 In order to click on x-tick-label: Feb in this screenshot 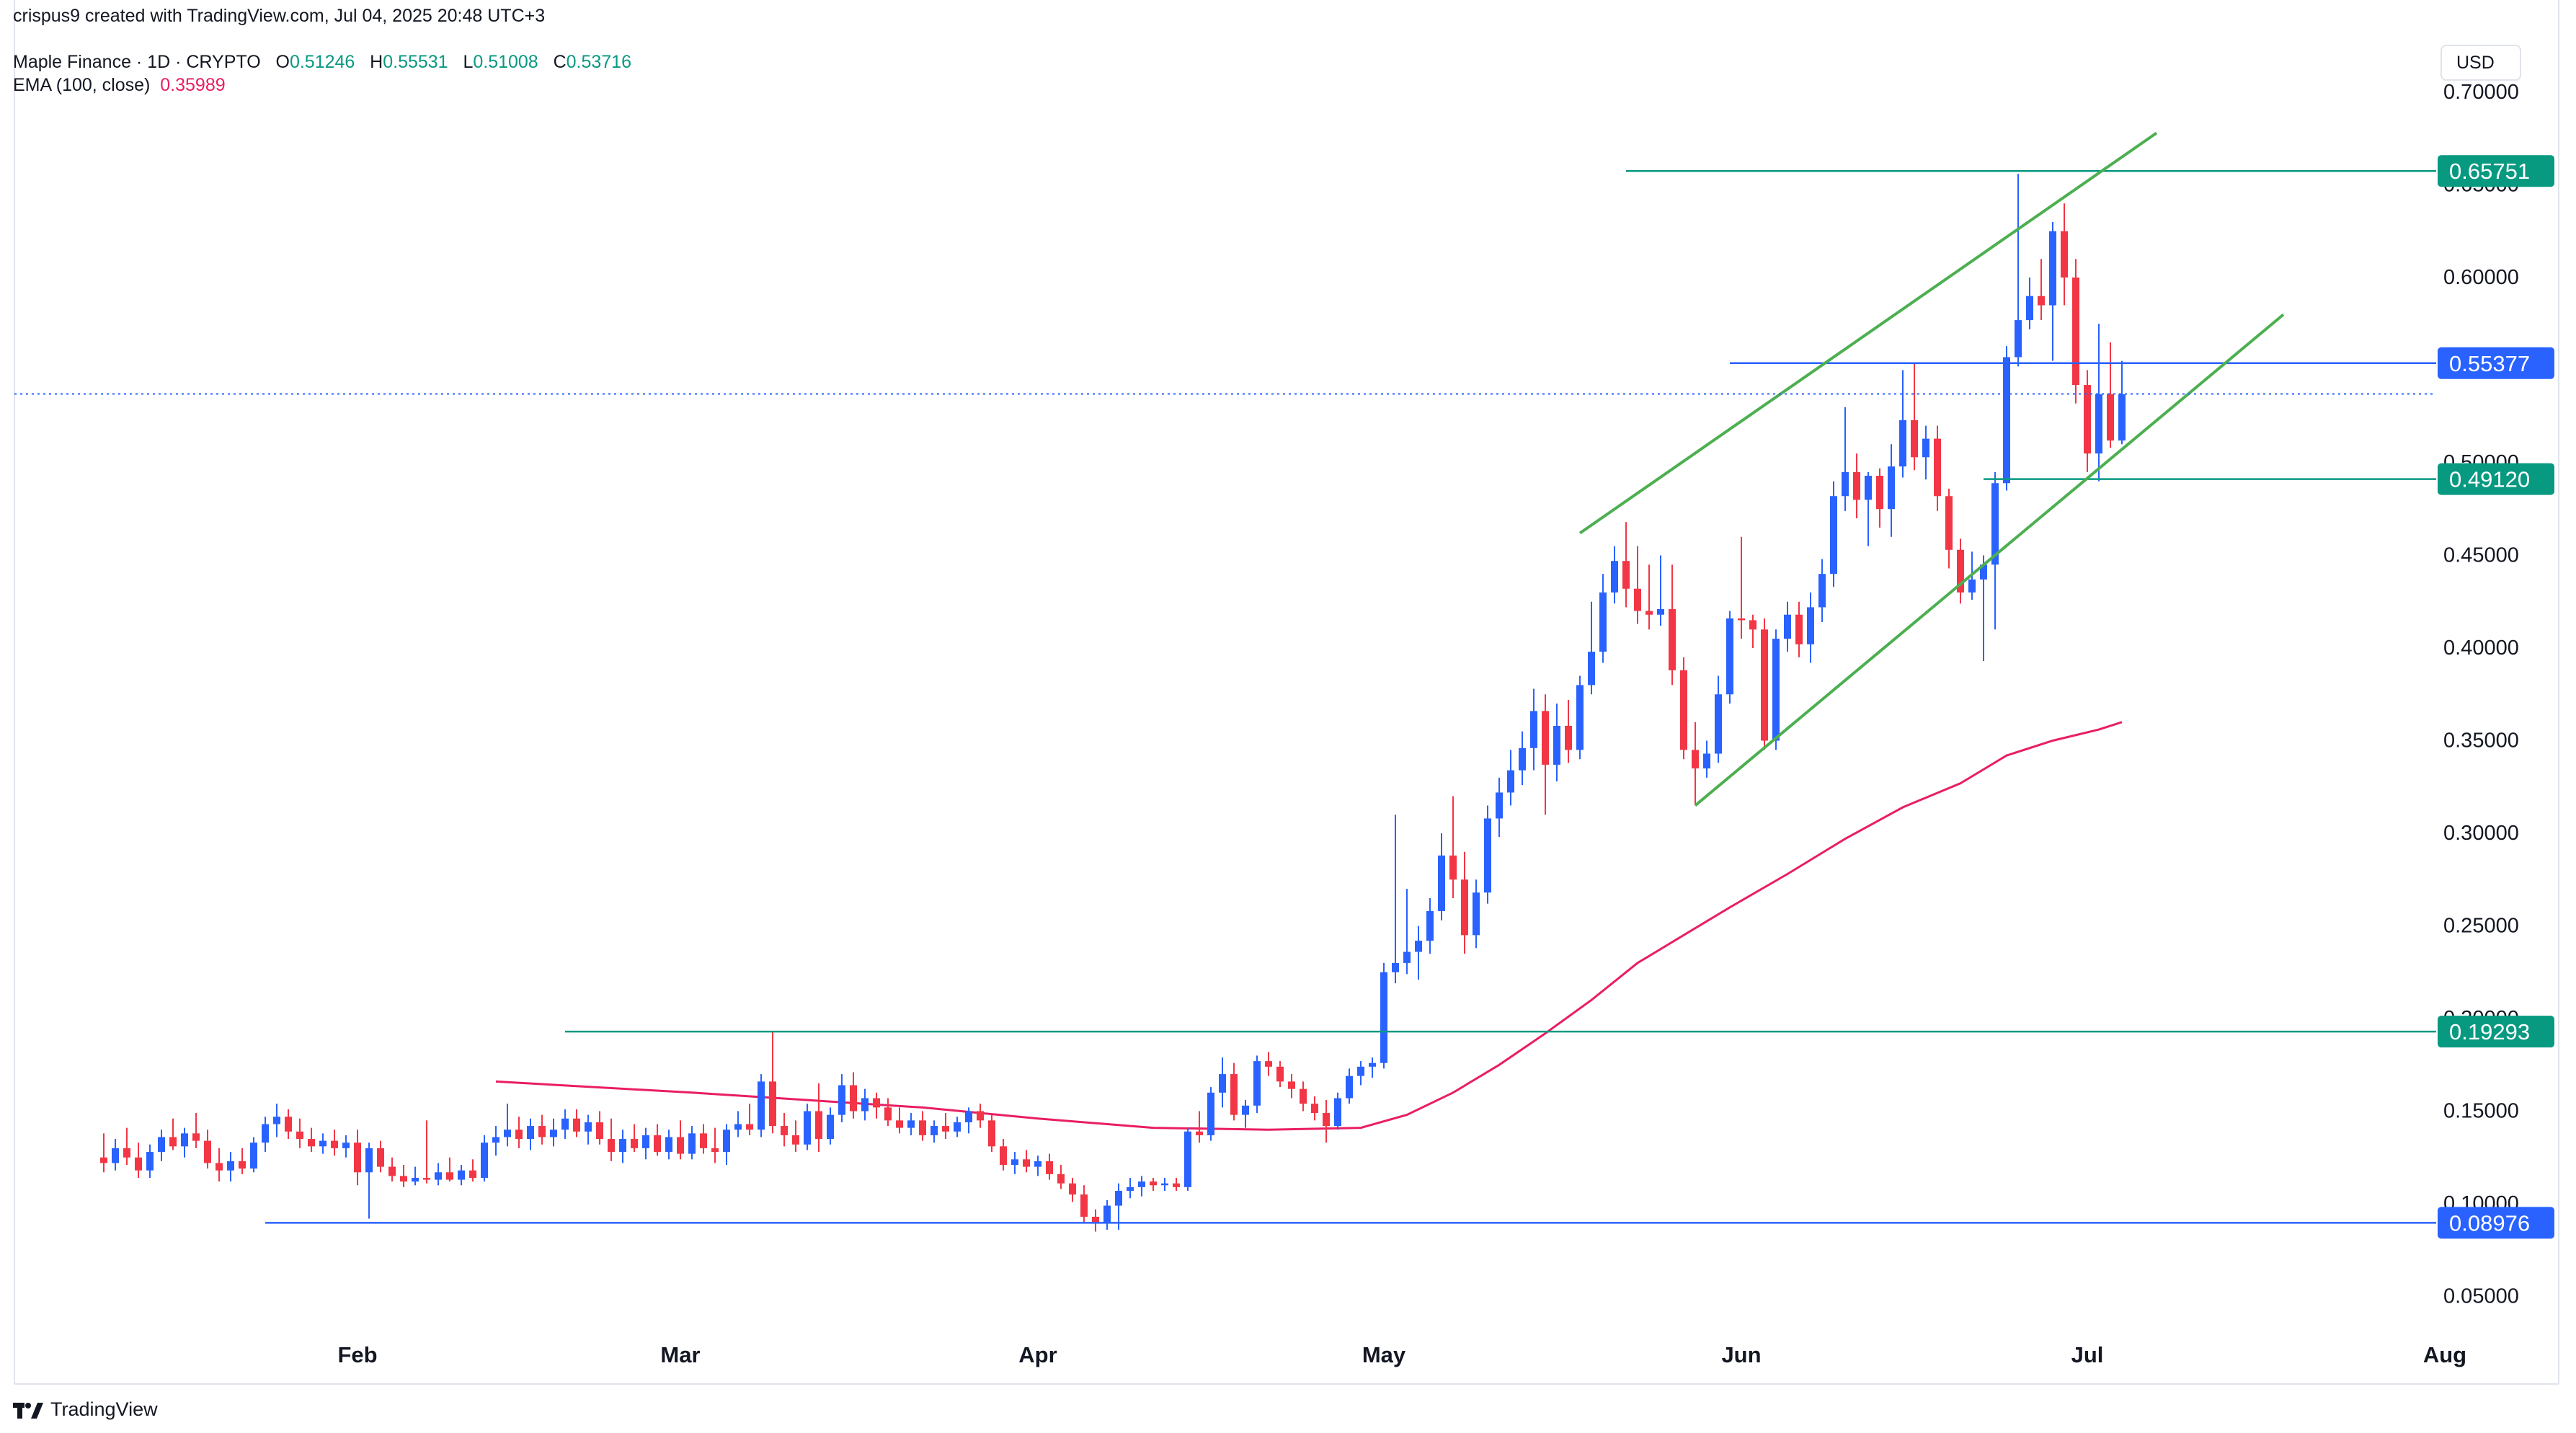, I will do `click(357, 1354)`.